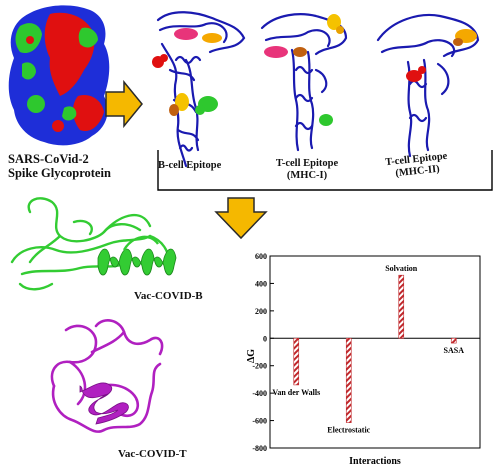 This screenshot has width=500, height=473. Describe the element at coordinates (152, 454) in the screenshot. I see `vac-covid-t-caption: Vac-COVID-T` at that location.